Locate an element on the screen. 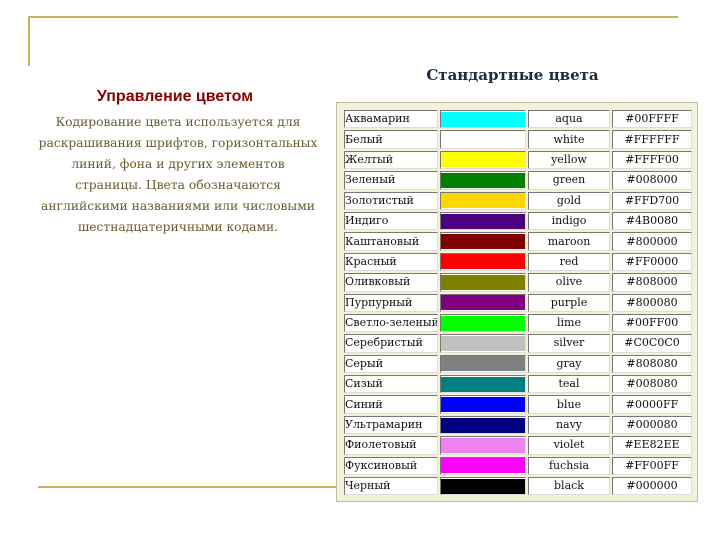 This screenshot has height=540, width=720. color-name-en: green is located at coordinates (569, 180).